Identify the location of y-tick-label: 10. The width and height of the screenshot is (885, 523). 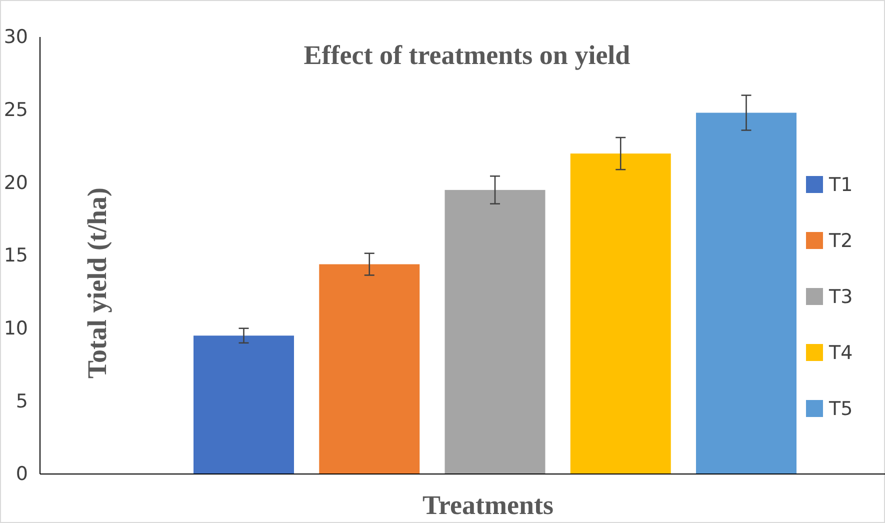
(16, 328).